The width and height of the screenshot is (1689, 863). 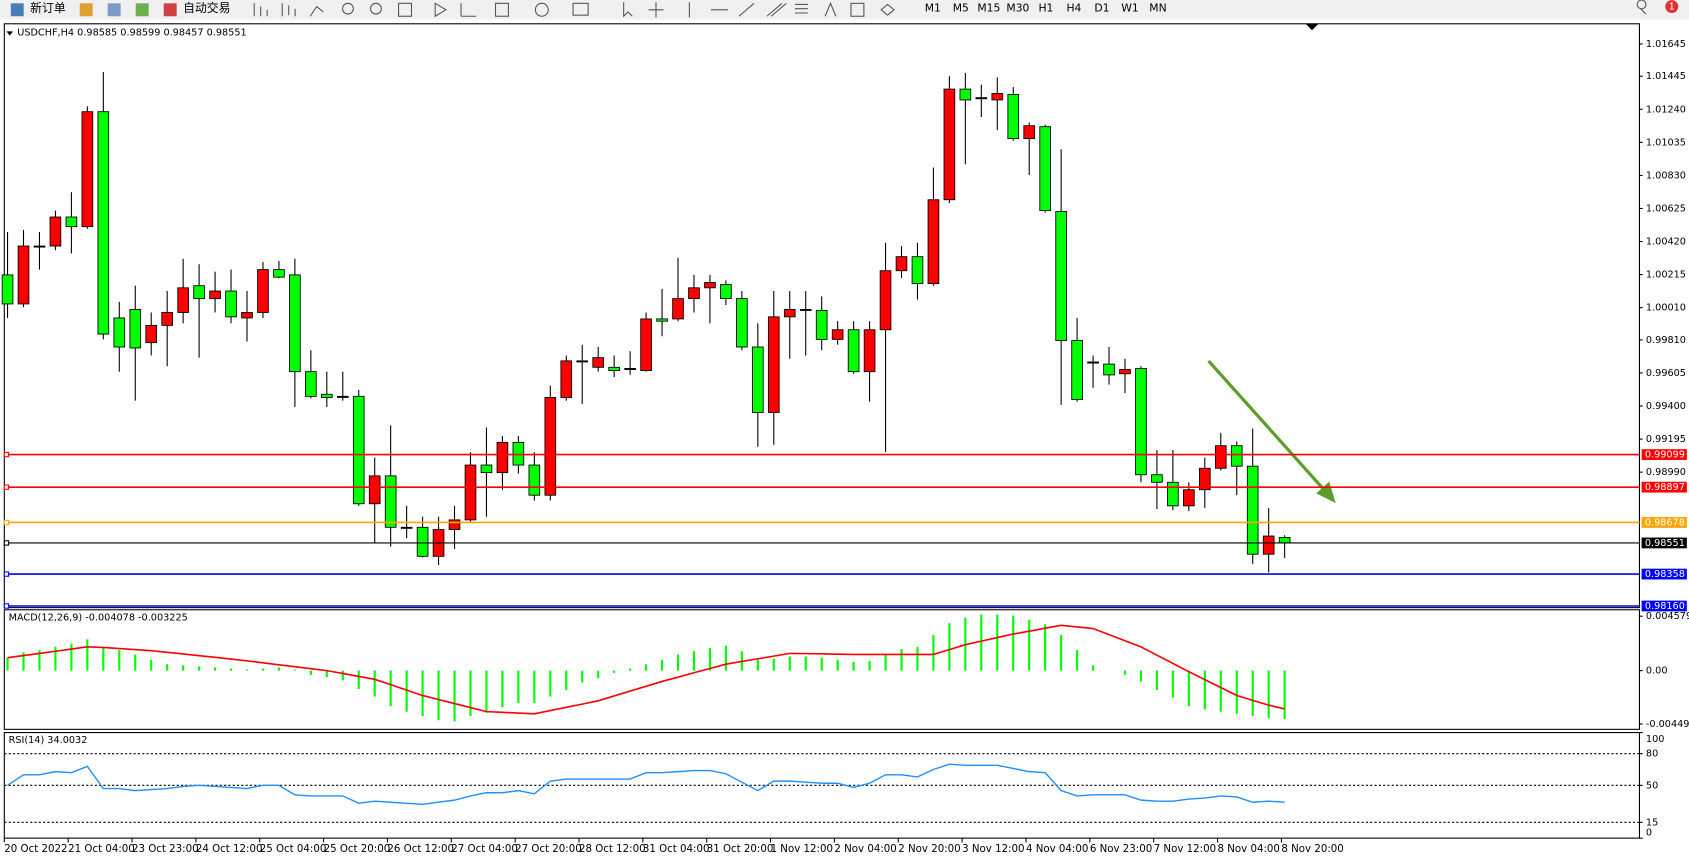 What do you see at coordinates (1073, 8) in the screenshot?
I see `timeframe-button: H4` at bounding box center [1073, 8].